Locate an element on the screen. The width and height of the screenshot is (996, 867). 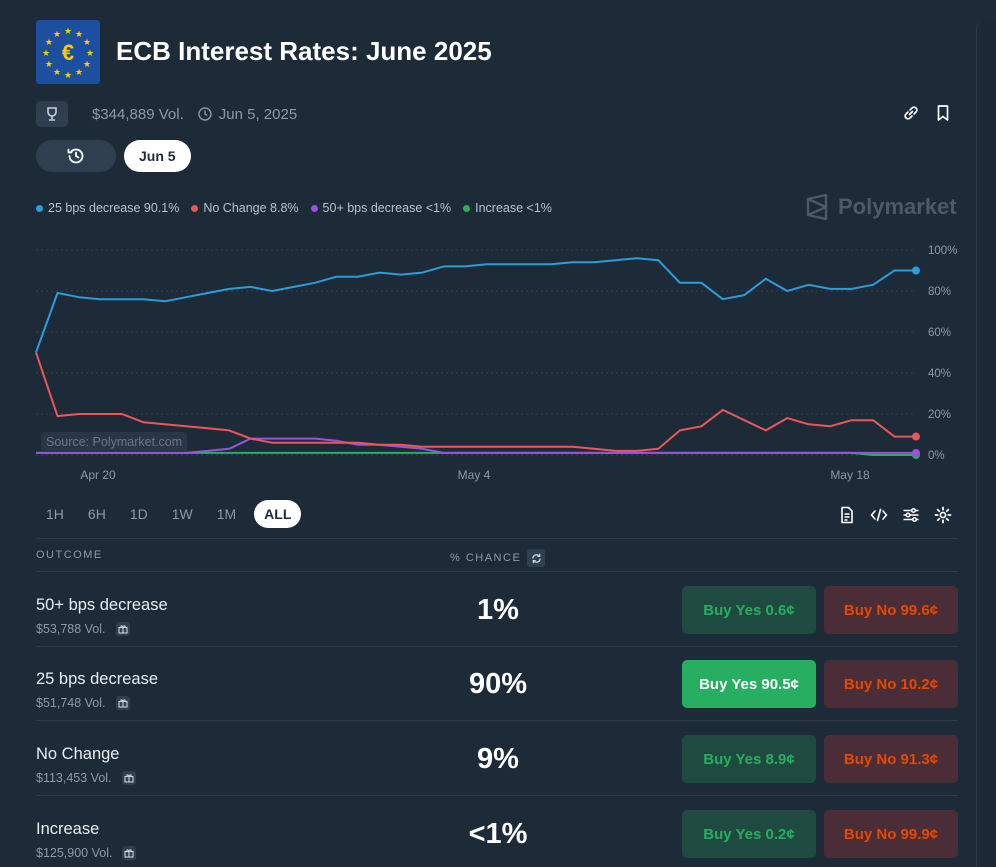
trophy-icon is located at coordinates (52, 114).